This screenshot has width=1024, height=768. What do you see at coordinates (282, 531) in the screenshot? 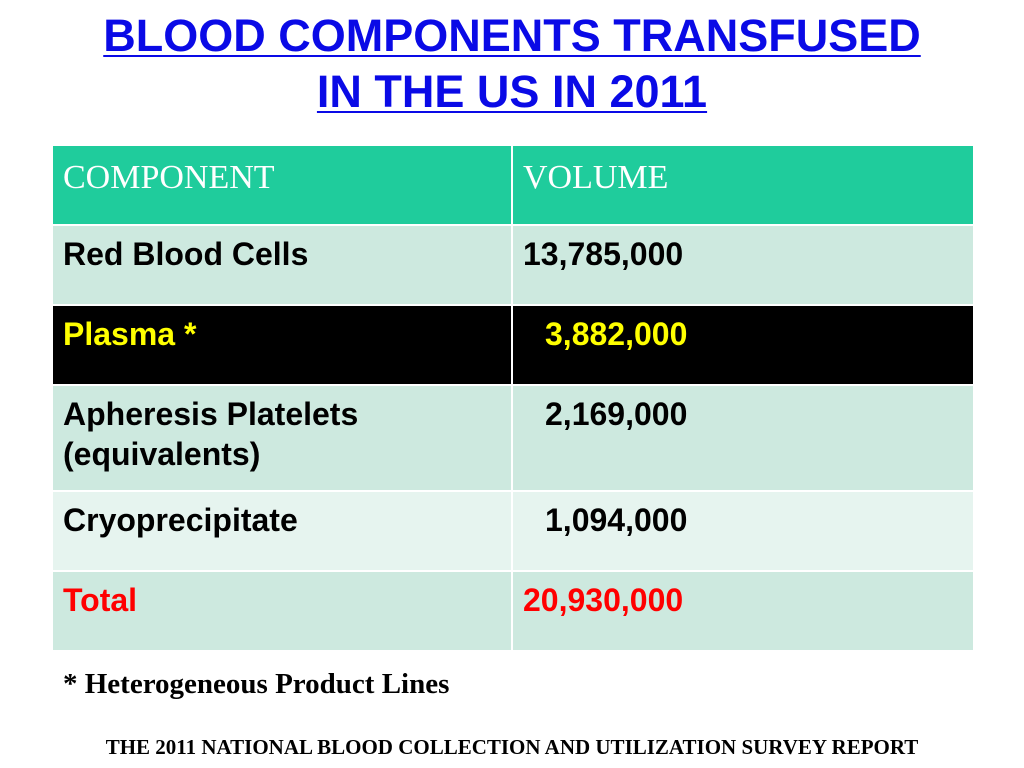
I see `component-cell: Cryoprecipitate` at bounding box center [282, 531].